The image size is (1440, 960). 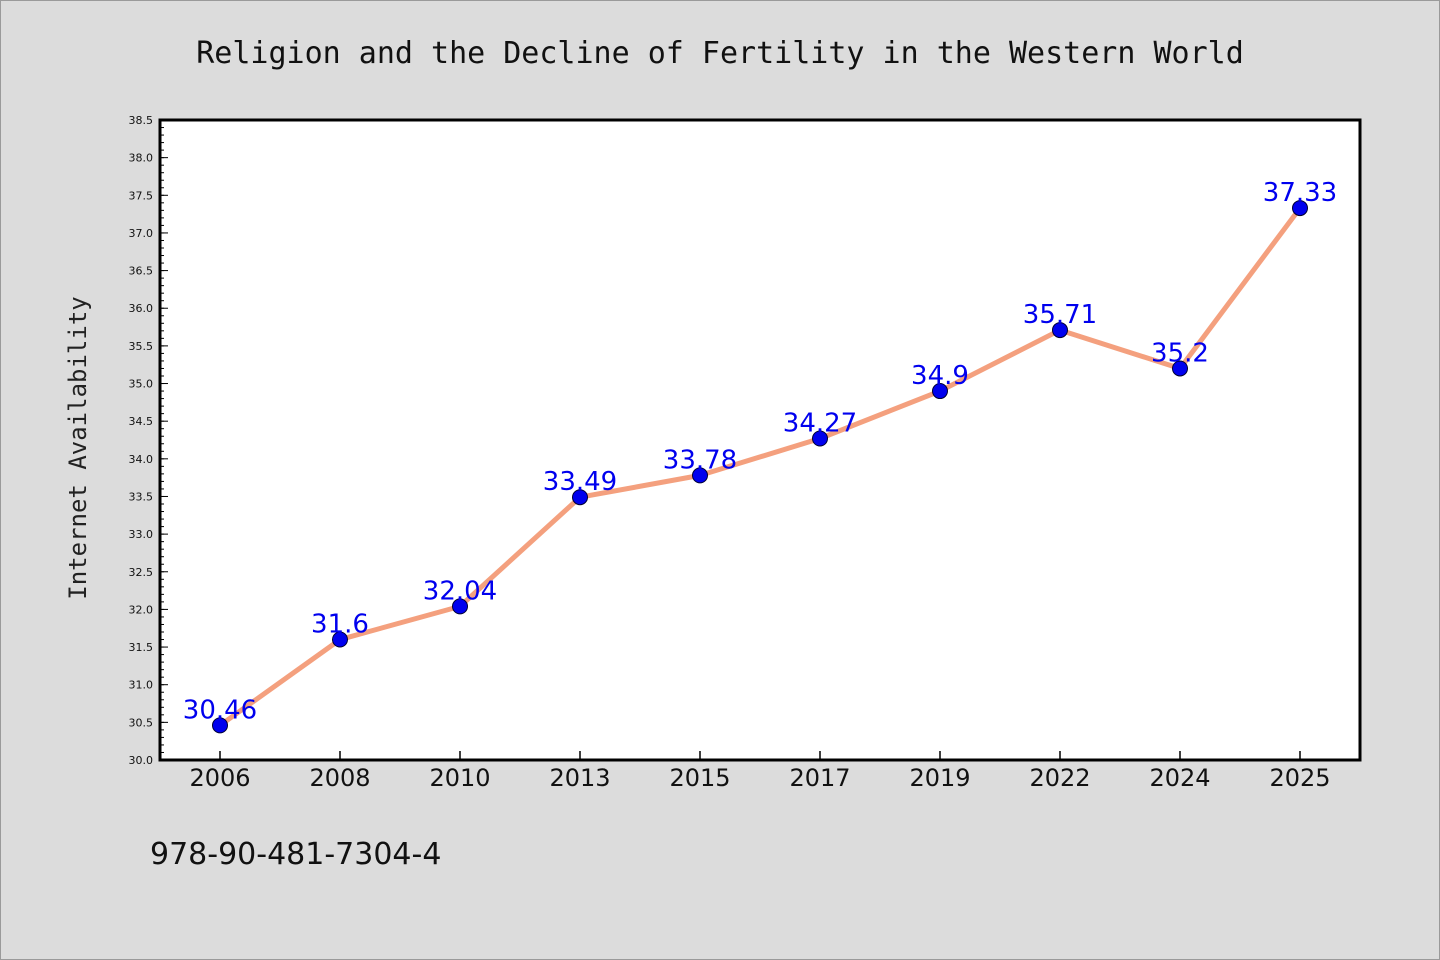 What do you see at coordinates (939, 778) in the screenshot?
I see `x-tick-label: 2019` at bounding box center [939, 778].